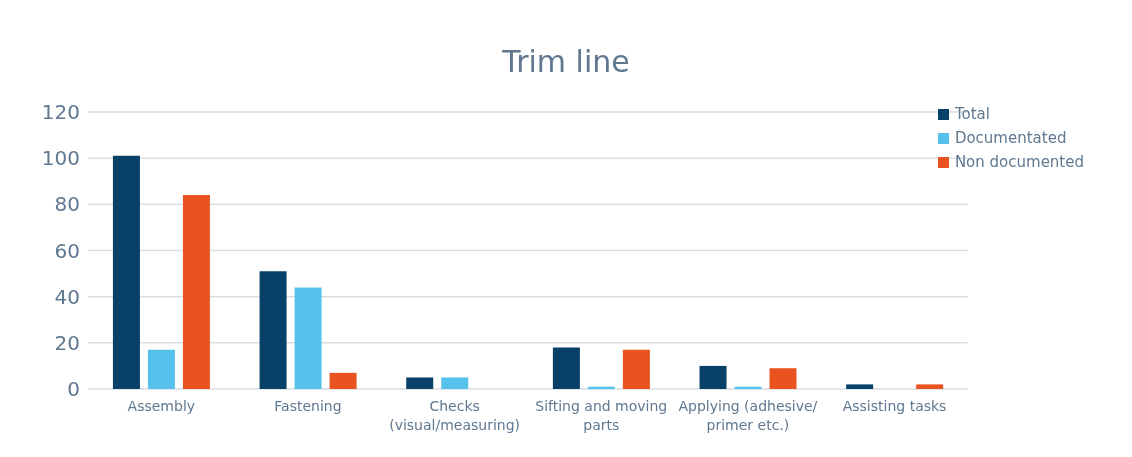 The width and height of the screenshot is (1132, 457). What do you see at coordinates (601, 415) in the screenshot?
I see `x-tick-label: Sifting and moving parts` at bounding box center [601, 415].